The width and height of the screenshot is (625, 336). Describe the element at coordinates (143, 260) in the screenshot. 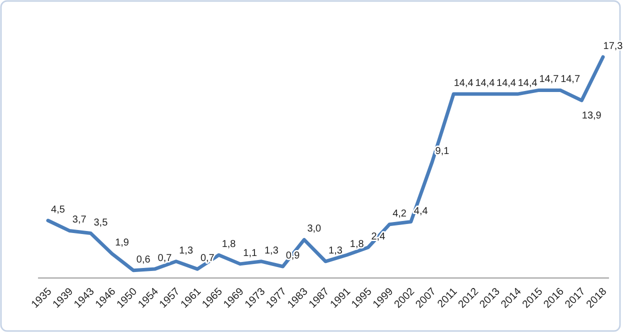

I see `data-label: 0,6` at that location.